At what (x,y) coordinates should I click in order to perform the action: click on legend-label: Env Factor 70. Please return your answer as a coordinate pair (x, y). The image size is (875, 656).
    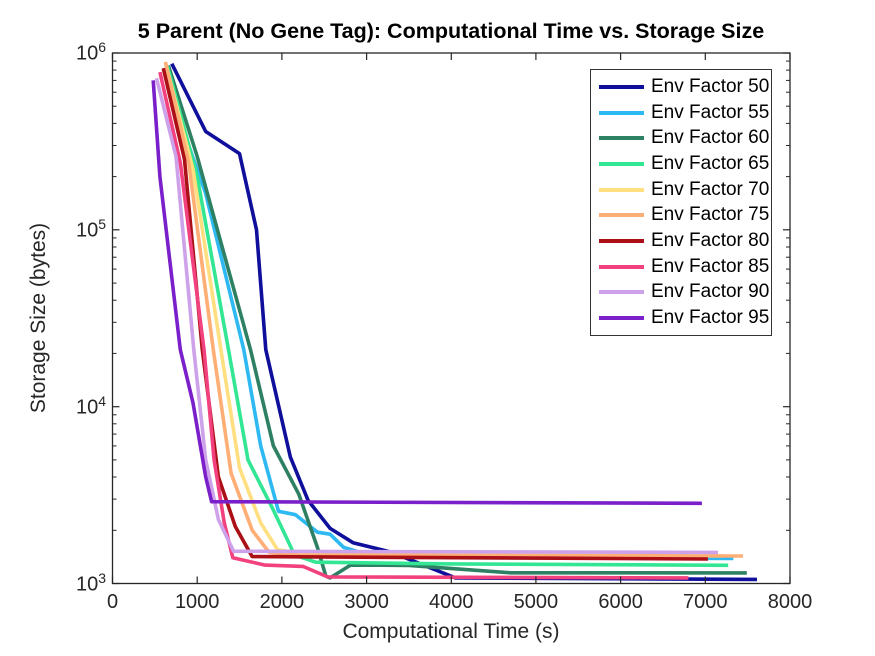
    Looking at the image, I should click on (710, 189).